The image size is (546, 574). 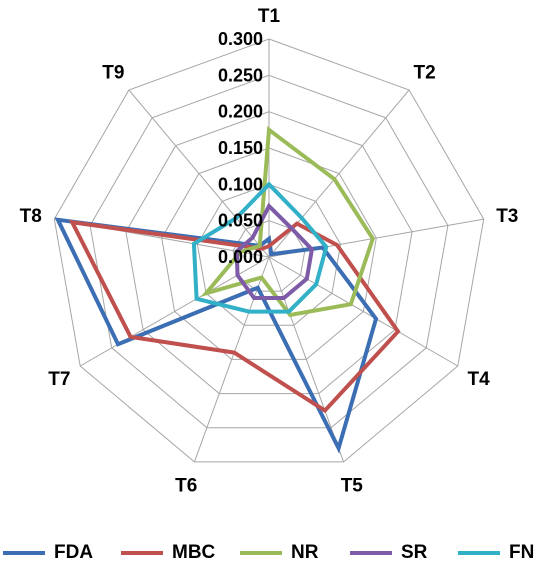 What do you see at coordinates (240, 39) in the screenshot?
I see `tick-label: 0.300` at bounding box center [240, 39].